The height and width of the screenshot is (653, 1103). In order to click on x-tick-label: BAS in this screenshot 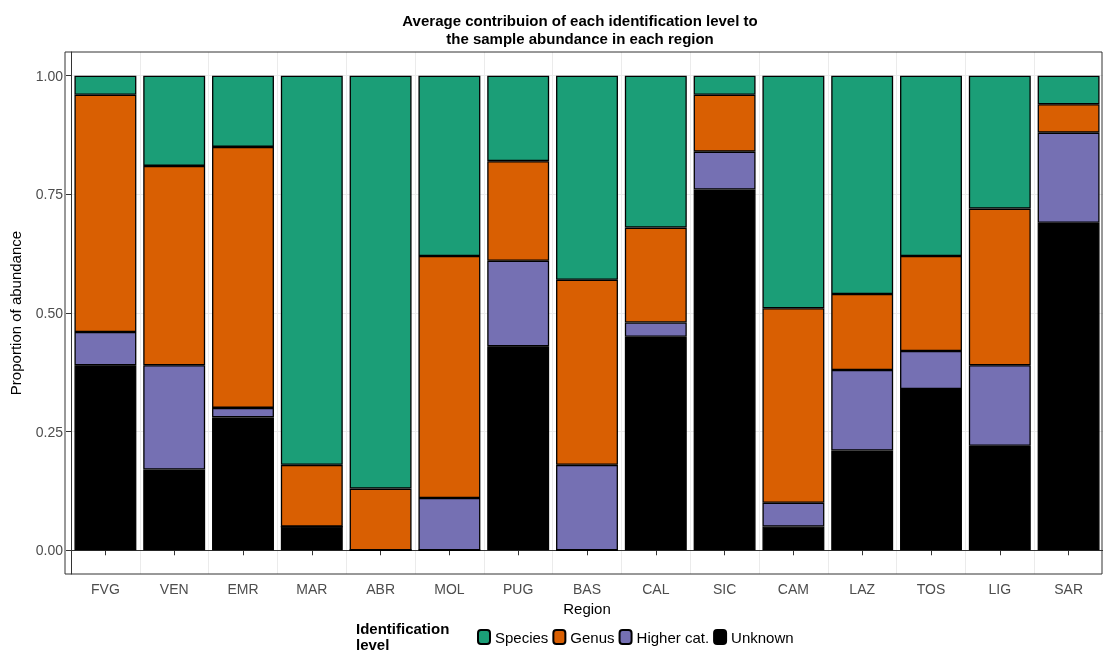, I will do `click(587, 589)`.